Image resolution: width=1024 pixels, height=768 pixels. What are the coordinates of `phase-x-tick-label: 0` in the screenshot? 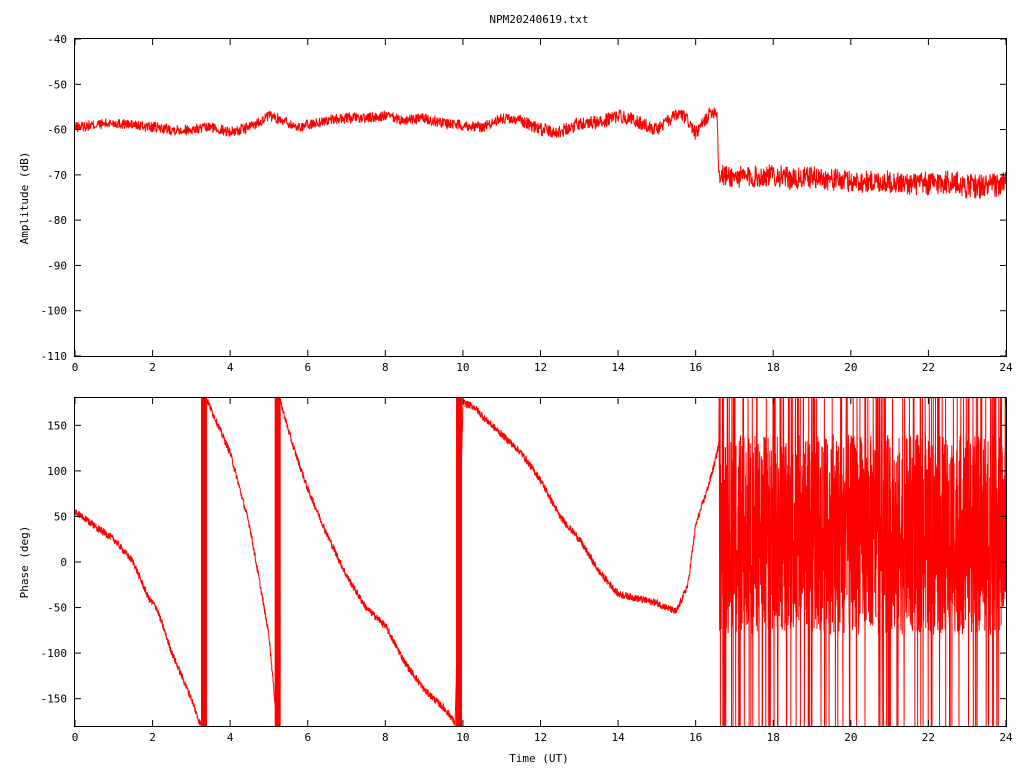 It's located at (75, 737).